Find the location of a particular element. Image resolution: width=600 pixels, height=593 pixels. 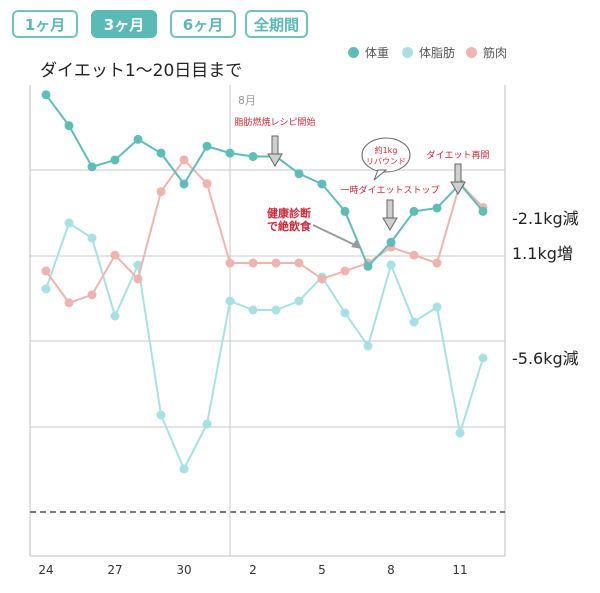

tab-3-months: 3ヶ月 is located at coordinates (124, 24).